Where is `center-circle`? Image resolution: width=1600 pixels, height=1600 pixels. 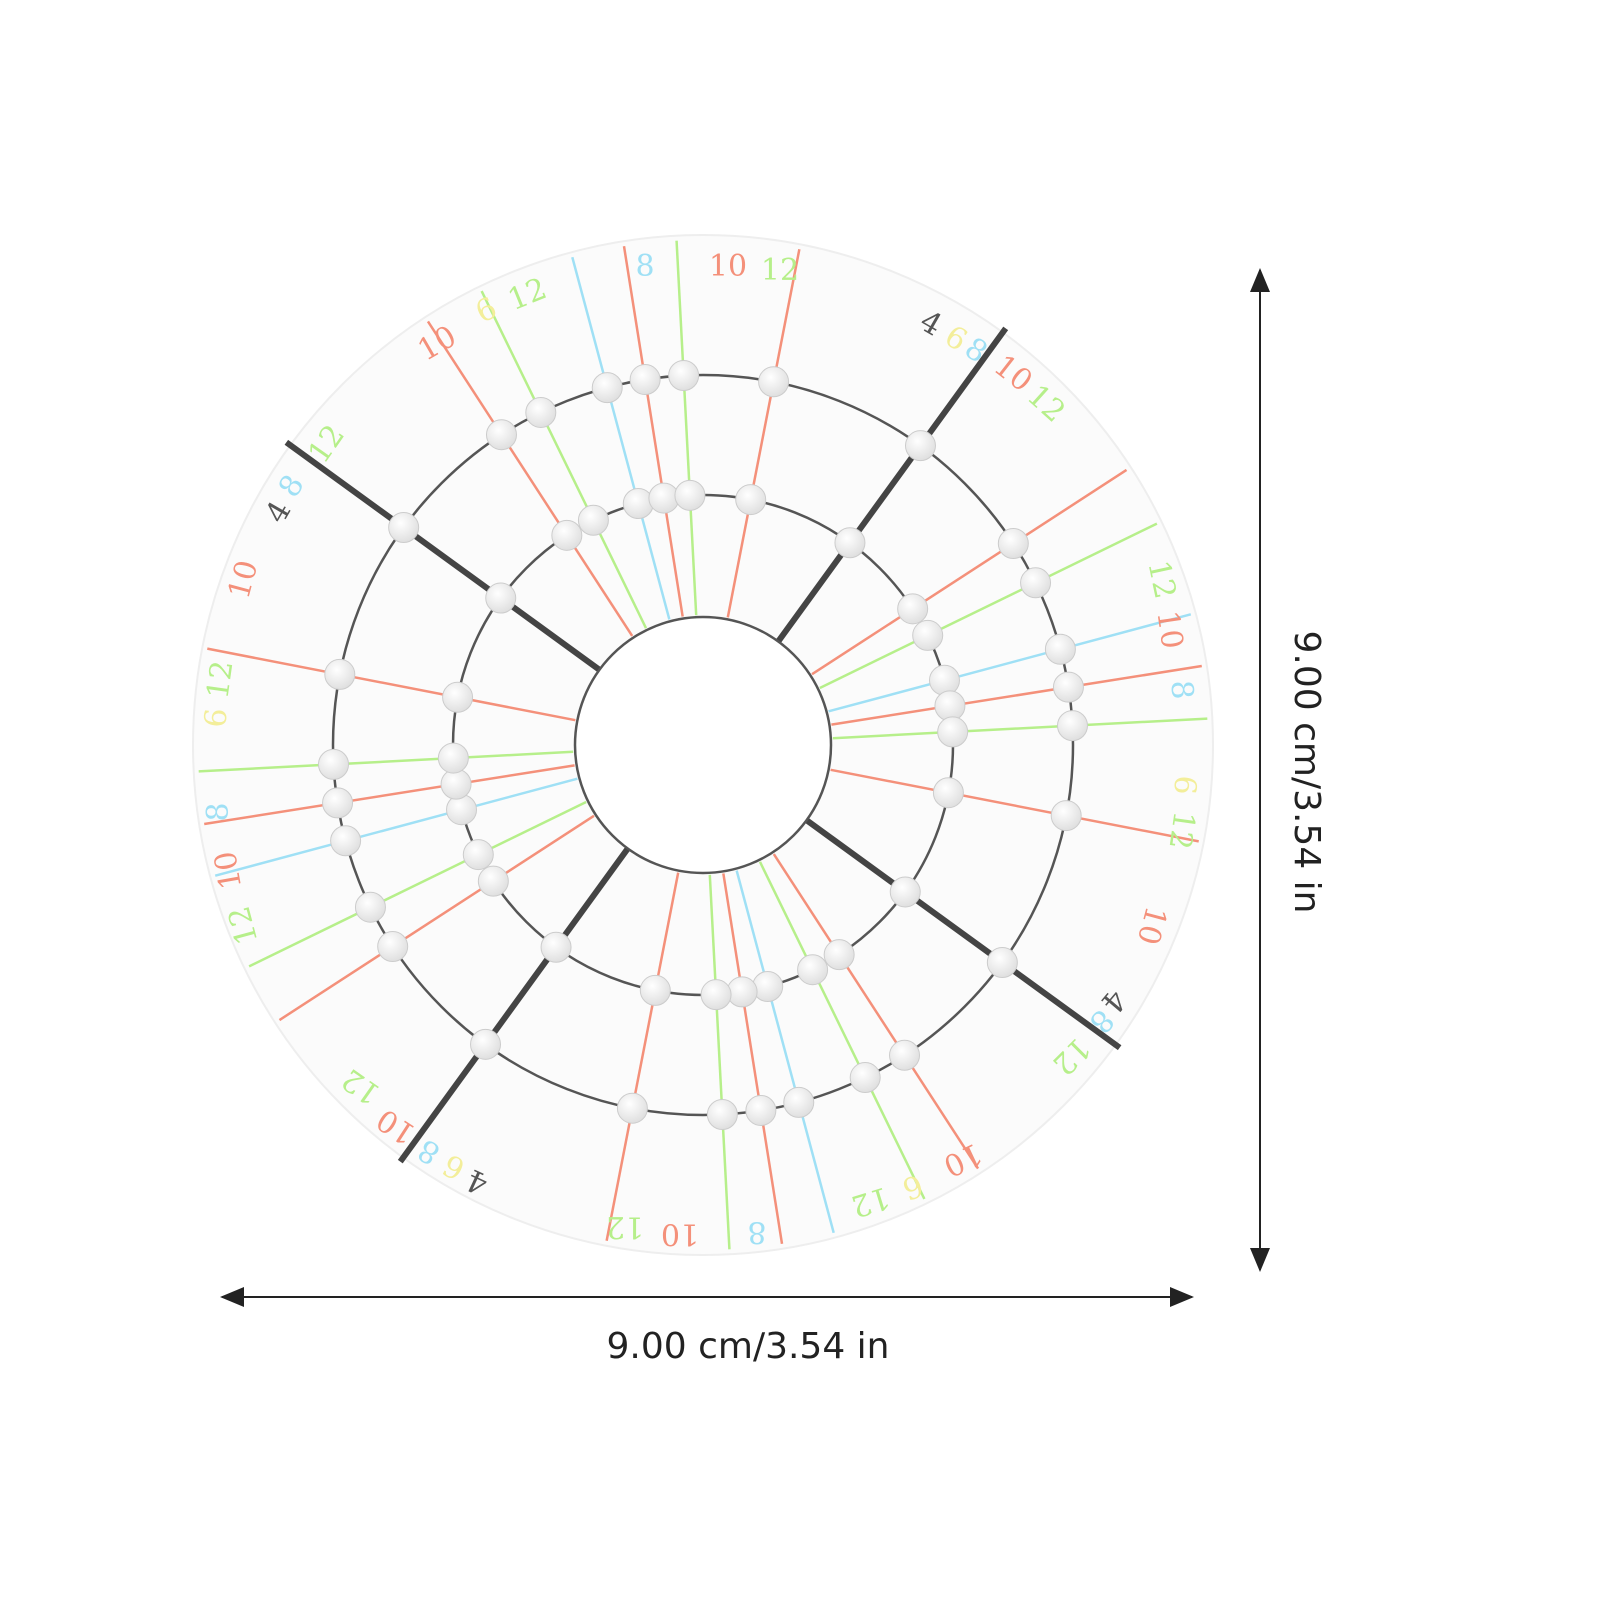
center-circle is located at coordinates (703, 745).